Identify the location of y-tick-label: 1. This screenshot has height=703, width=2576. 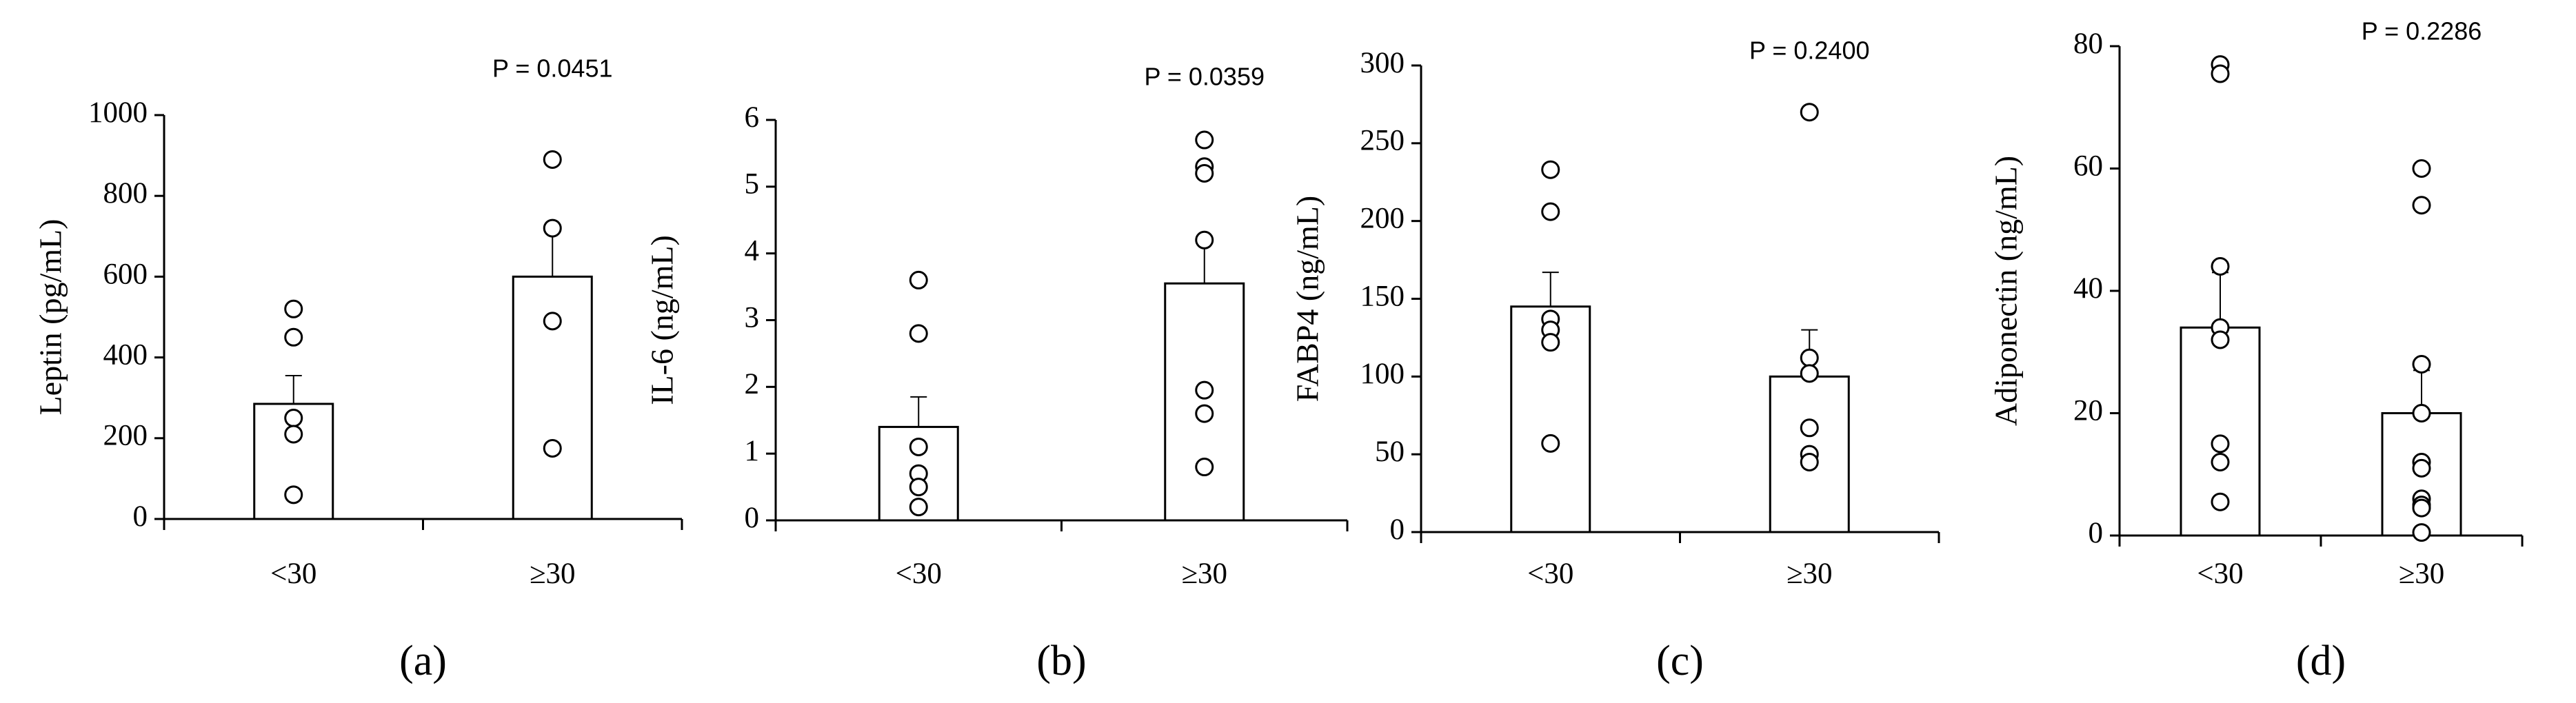
(752, 451).